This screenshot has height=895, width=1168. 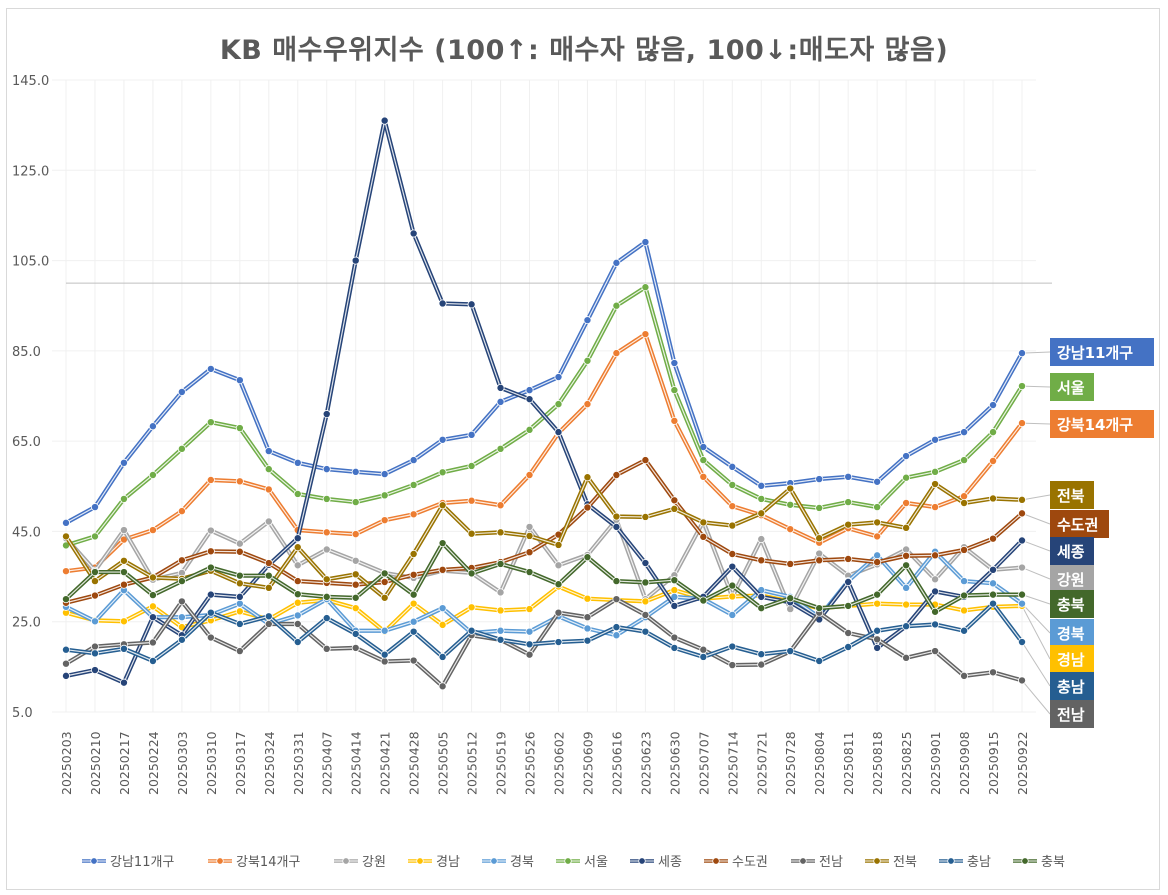 What do you see at coordinates (1095, 353) in the screenshot?
I see `end-label: 강남11개구` at bounding box center [1095, 353].